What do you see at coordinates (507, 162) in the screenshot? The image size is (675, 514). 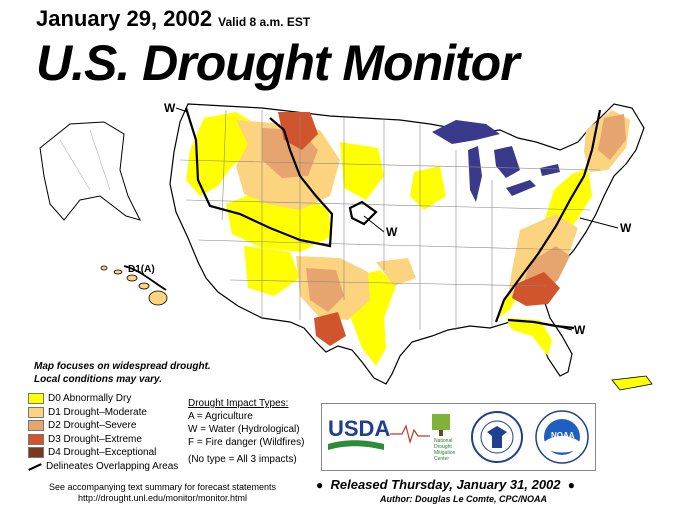 I see `lake-huron` at bounding box center [507, 162].